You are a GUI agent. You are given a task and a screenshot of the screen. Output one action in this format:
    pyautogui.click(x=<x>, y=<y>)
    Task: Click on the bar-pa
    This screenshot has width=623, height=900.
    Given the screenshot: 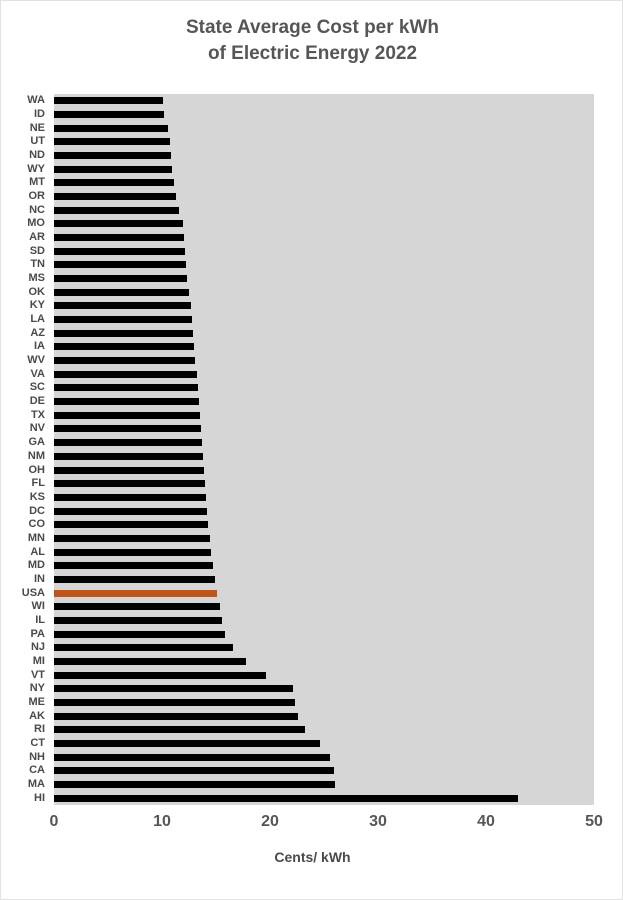 What is the action you would take?
    pyautogui.click(x=139, y=634)
    